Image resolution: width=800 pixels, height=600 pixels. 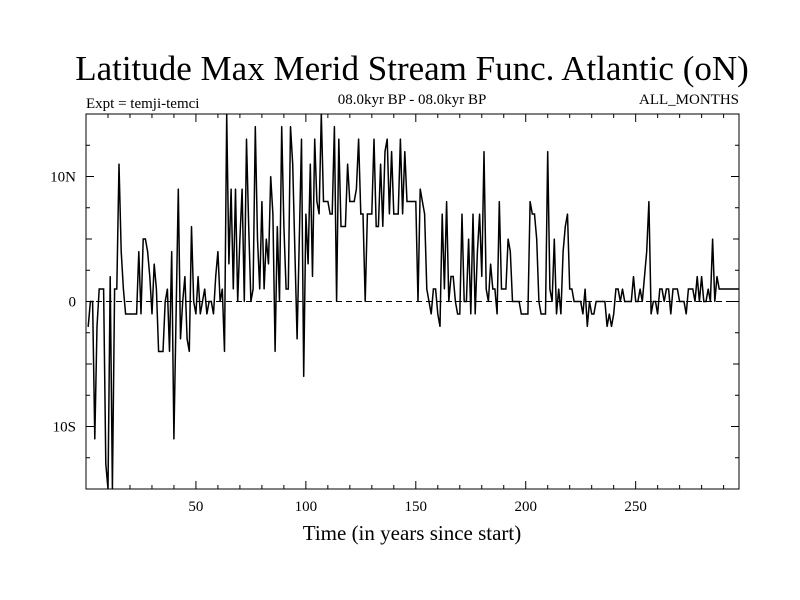 What do you see at coordinates (635, 507) in the screenshot?
I see `x-tick-label: 250` at bounding box center [635, 507].